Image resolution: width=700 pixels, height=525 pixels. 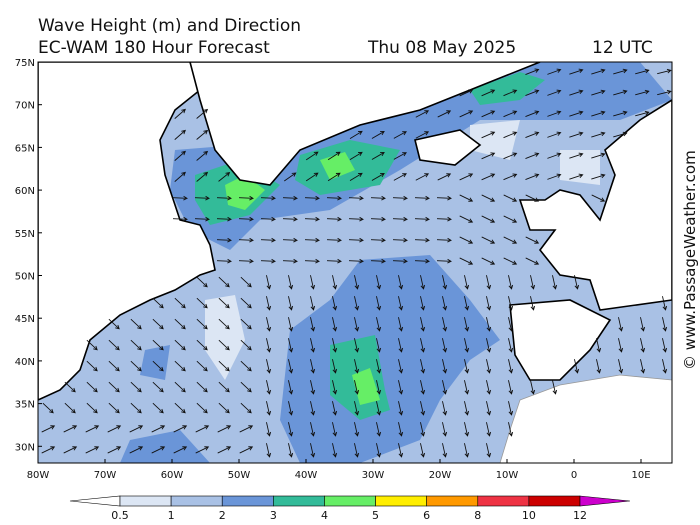 I want to click on title: Wave Height (m) and Direction, so click(x=169, y=26).